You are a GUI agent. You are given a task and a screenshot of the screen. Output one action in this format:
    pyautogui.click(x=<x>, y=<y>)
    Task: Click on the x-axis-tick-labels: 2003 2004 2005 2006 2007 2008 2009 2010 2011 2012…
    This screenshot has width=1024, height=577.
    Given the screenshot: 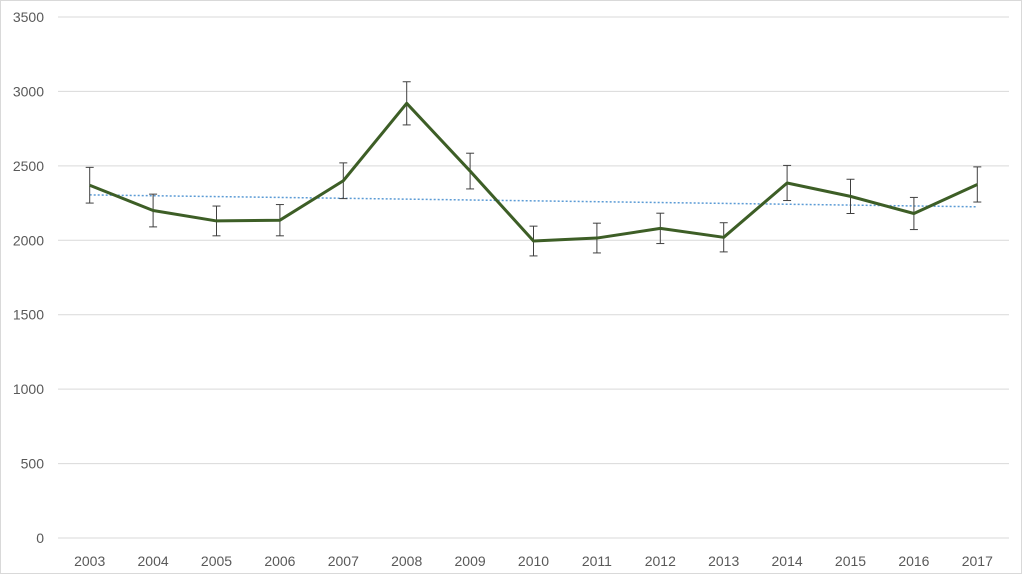 What is the action you would take?
    pyautogui.click(x=533, y=561)
    